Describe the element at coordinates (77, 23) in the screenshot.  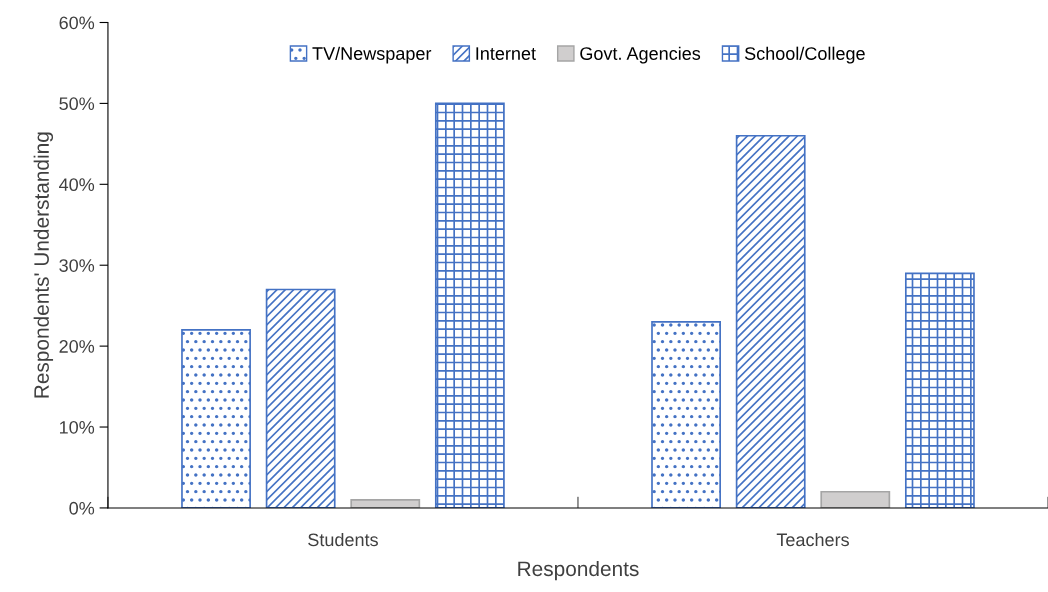
I see `y-tick-label: 60%` at that location.